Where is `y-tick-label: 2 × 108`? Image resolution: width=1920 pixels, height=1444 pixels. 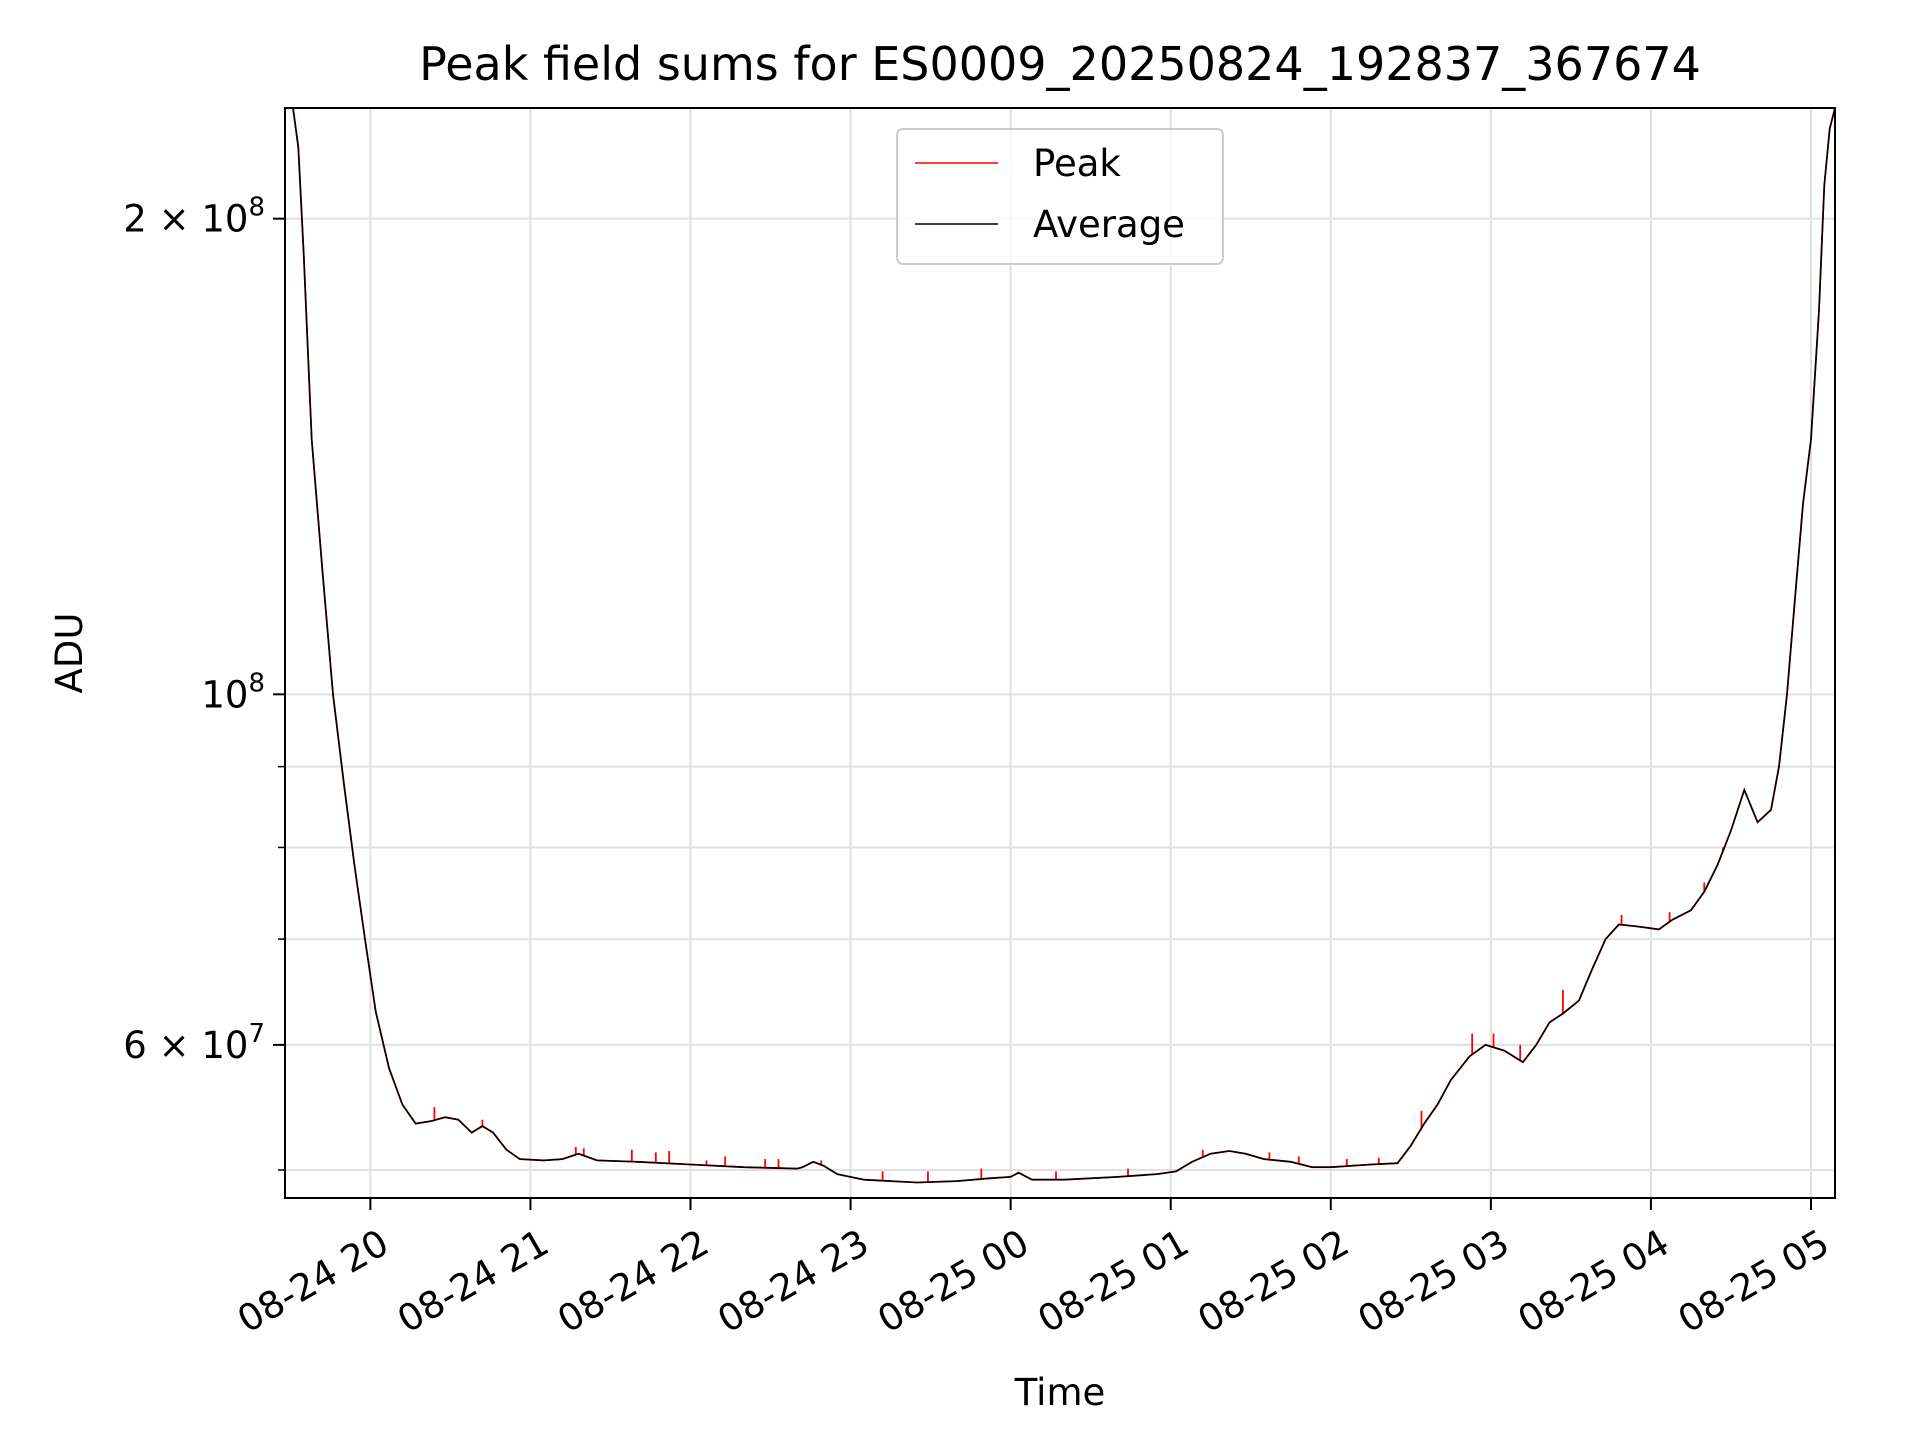
y-tick-label: 2 × 108 is located at coordinates (194, 217).